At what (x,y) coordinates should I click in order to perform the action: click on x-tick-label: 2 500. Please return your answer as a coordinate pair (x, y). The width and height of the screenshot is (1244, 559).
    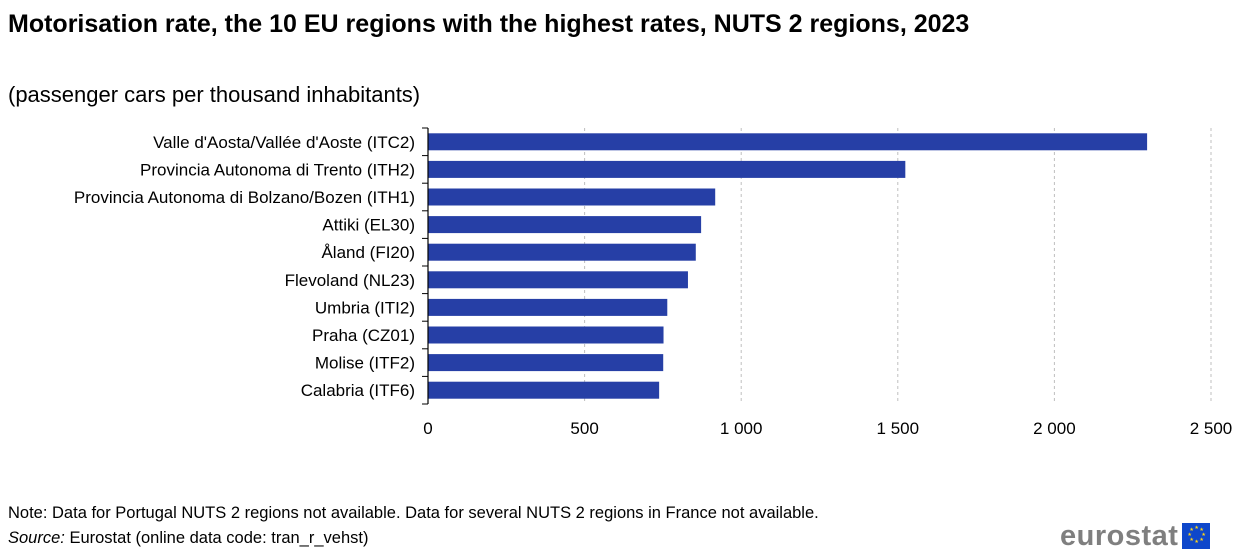
    Looking at the image, I should click on (1211, 428).